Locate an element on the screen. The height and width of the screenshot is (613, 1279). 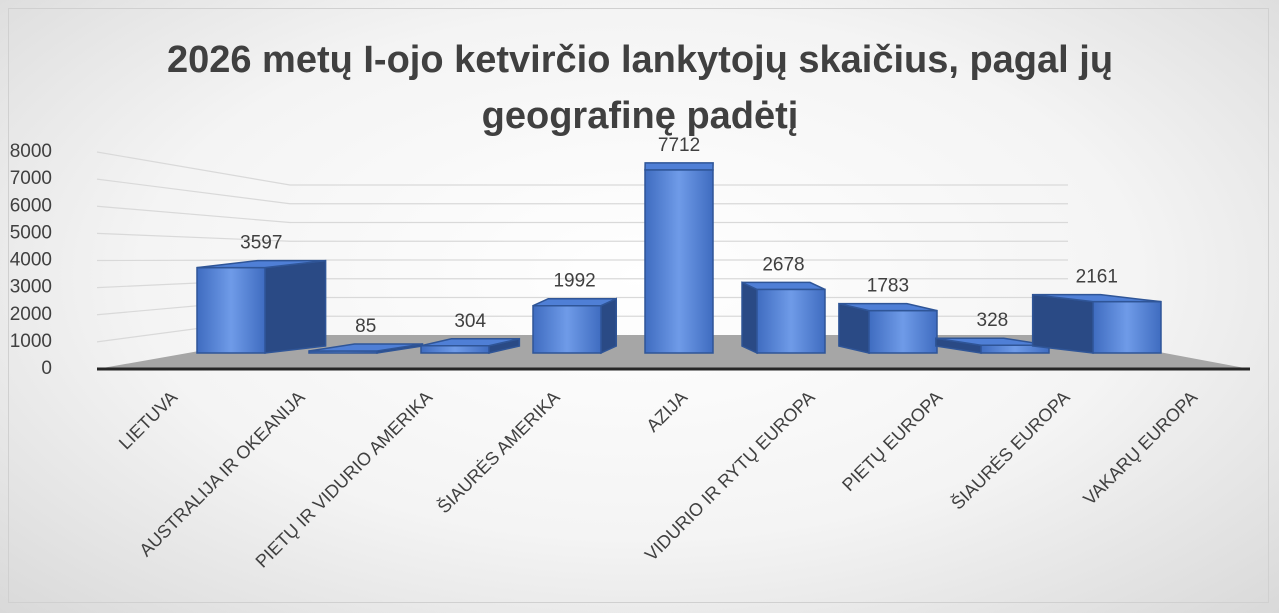
x-tick-label: ŠIAURĖS EUROPA is located at coordinates (1010, 449).